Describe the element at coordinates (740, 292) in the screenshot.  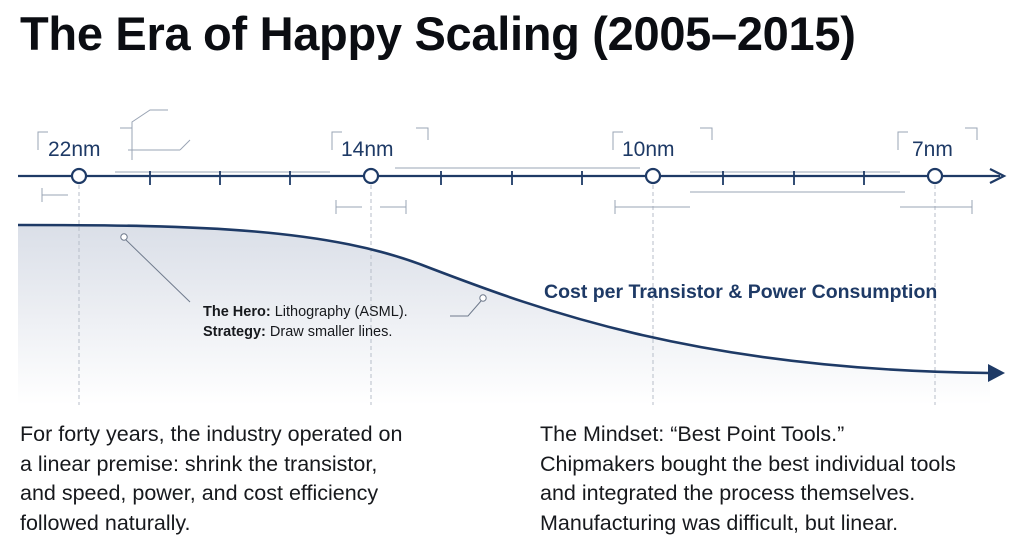
I see `curve-label: Cost per Transistor & Power Consumption` at that location.